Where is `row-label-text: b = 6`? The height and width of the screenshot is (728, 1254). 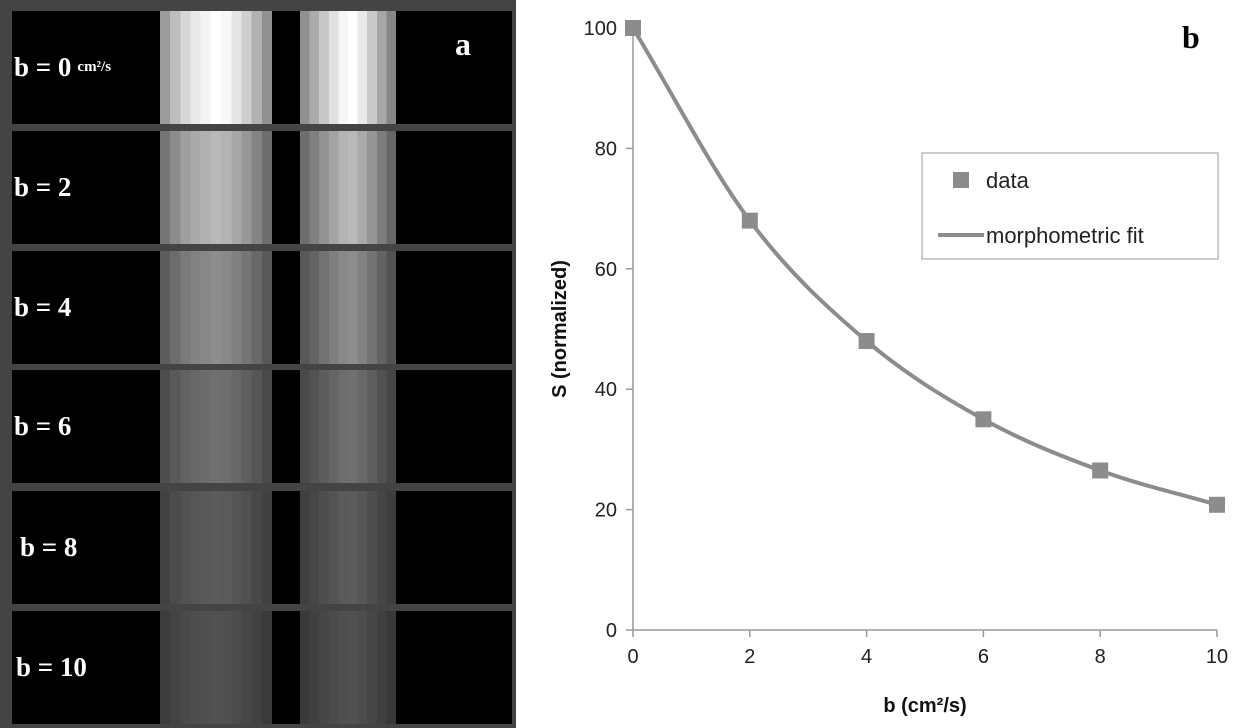
row-label-text: b = 6 is located at coordinates (43, 426).